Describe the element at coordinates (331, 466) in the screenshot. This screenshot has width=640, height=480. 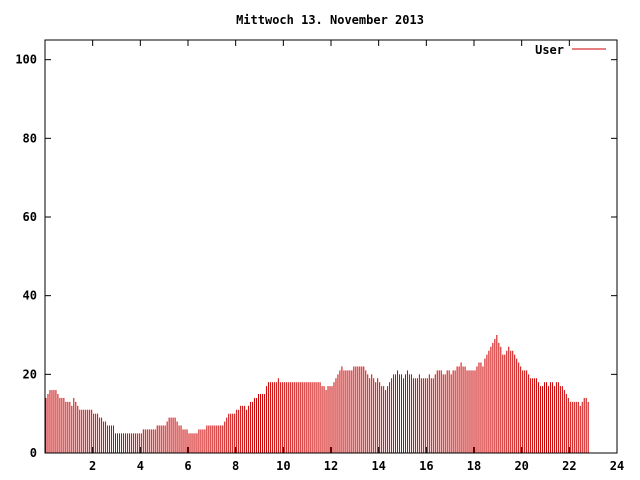
I see `x-tick-label: 12` at that location.